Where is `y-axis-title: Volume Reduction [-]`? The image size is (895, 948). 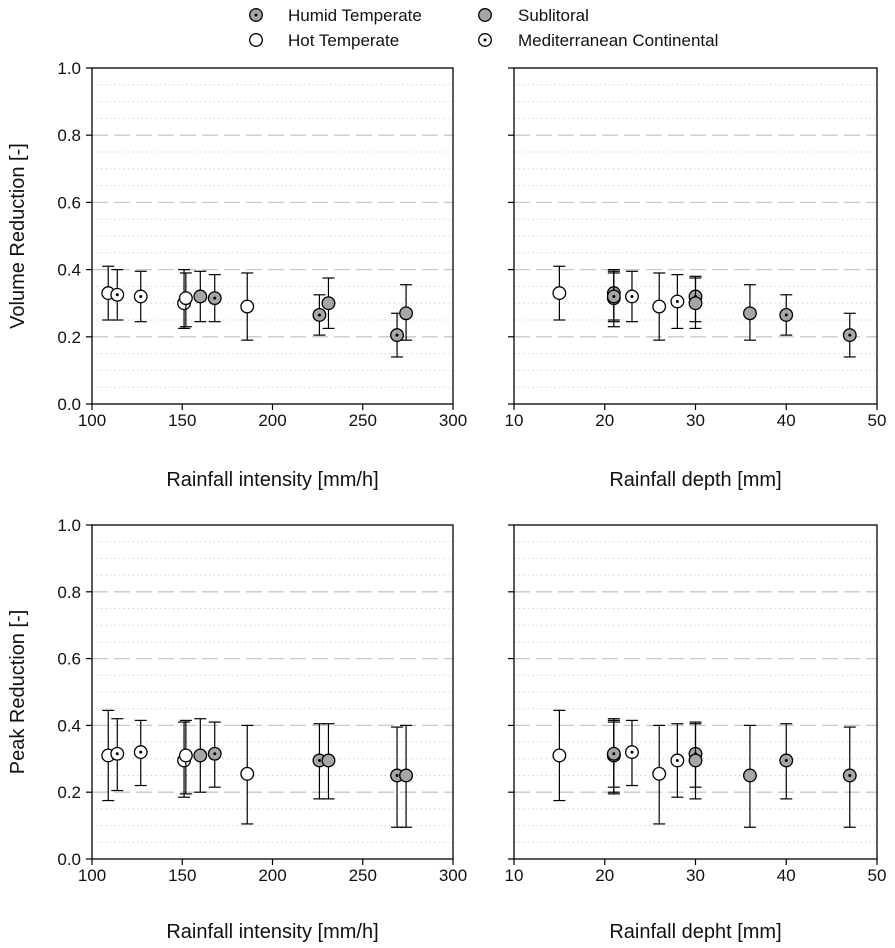 y-axis-title: Volume Reduction [-] is located at coordinates (18, 236).